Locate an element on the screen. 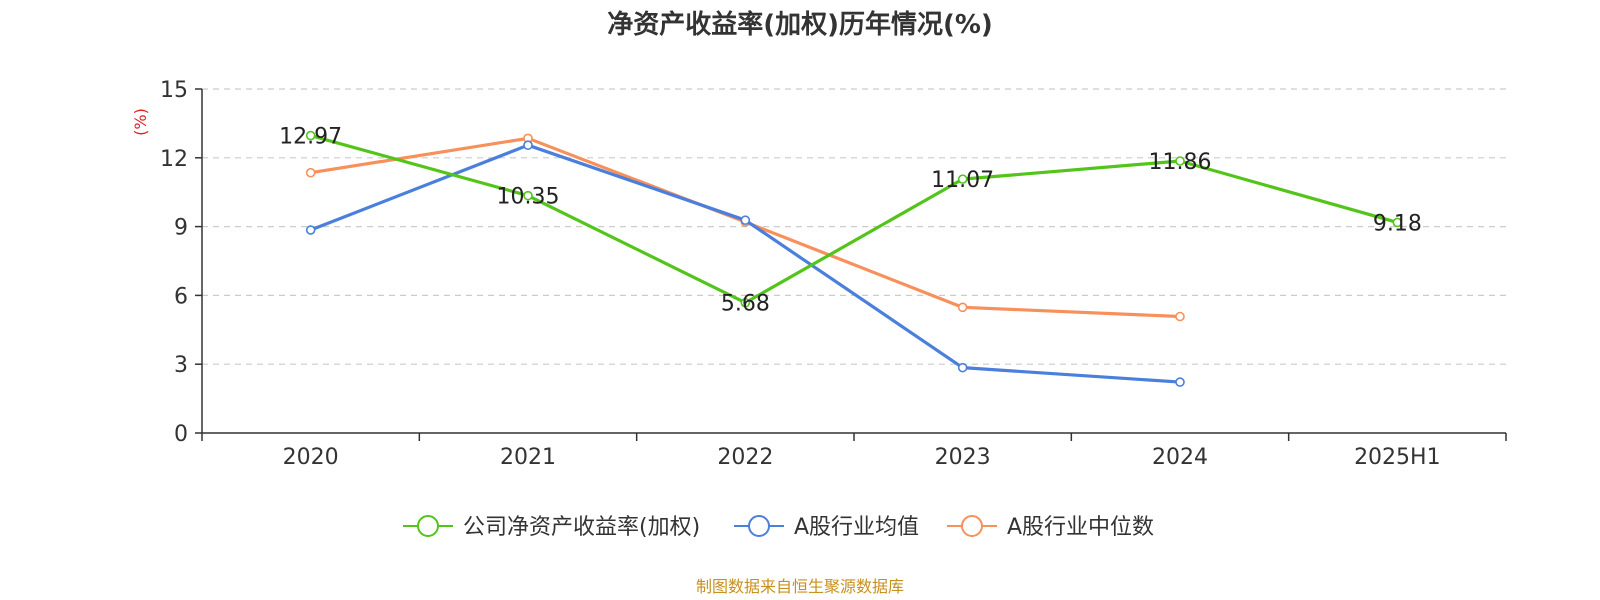  legend-label: 公司净资产收益率(加权) is located at coordinates (581, 527).